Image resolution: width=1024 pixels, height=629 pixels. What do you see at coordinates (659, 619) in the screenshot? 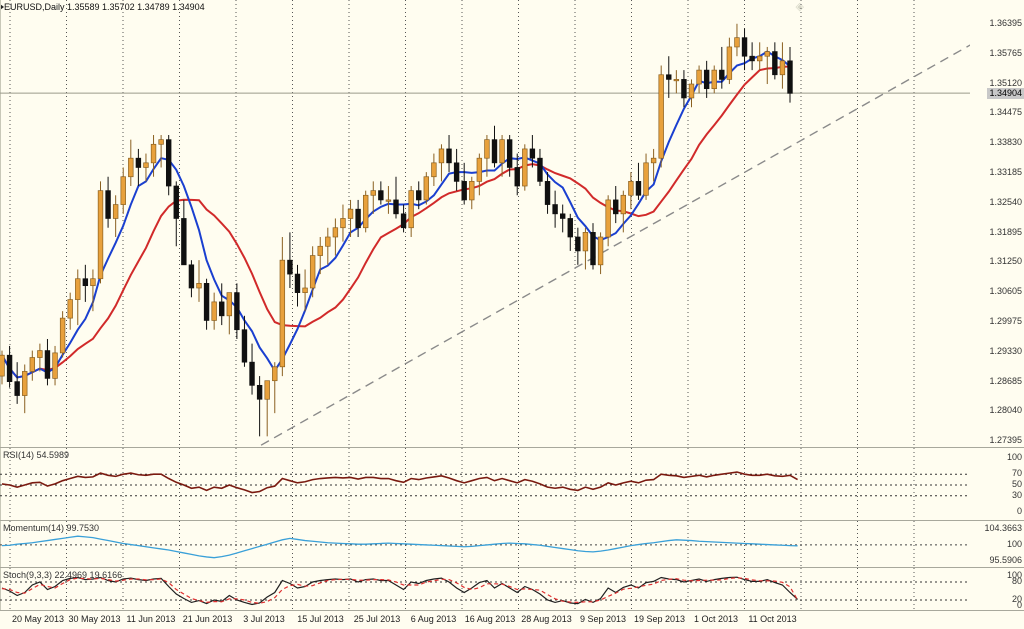
I see `time-axis-label: 19 Sep 2013` at bounding box center [659, 619].